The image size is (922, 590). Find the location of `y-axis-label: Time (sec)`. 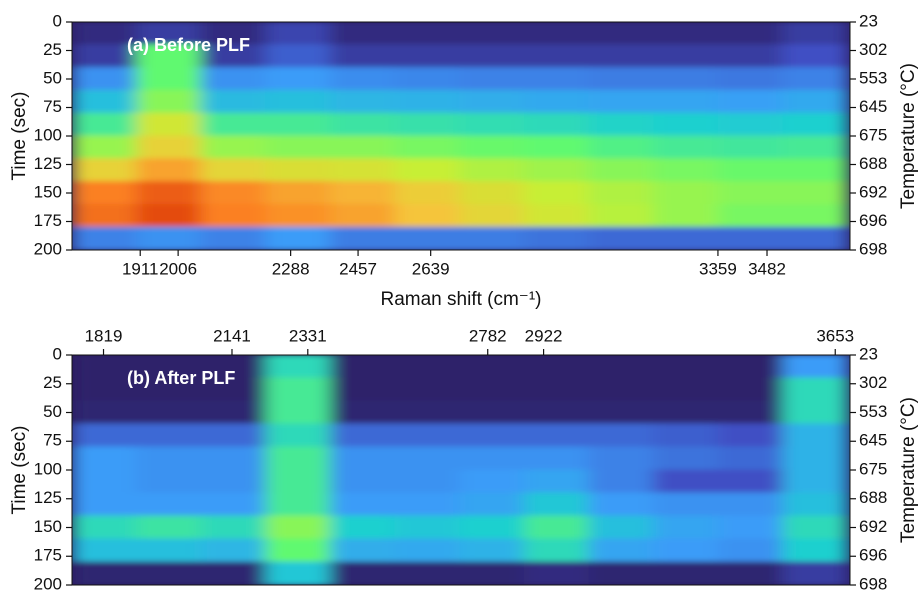

y-axis-label: Time (sec) is located at coordinates (19, 135).